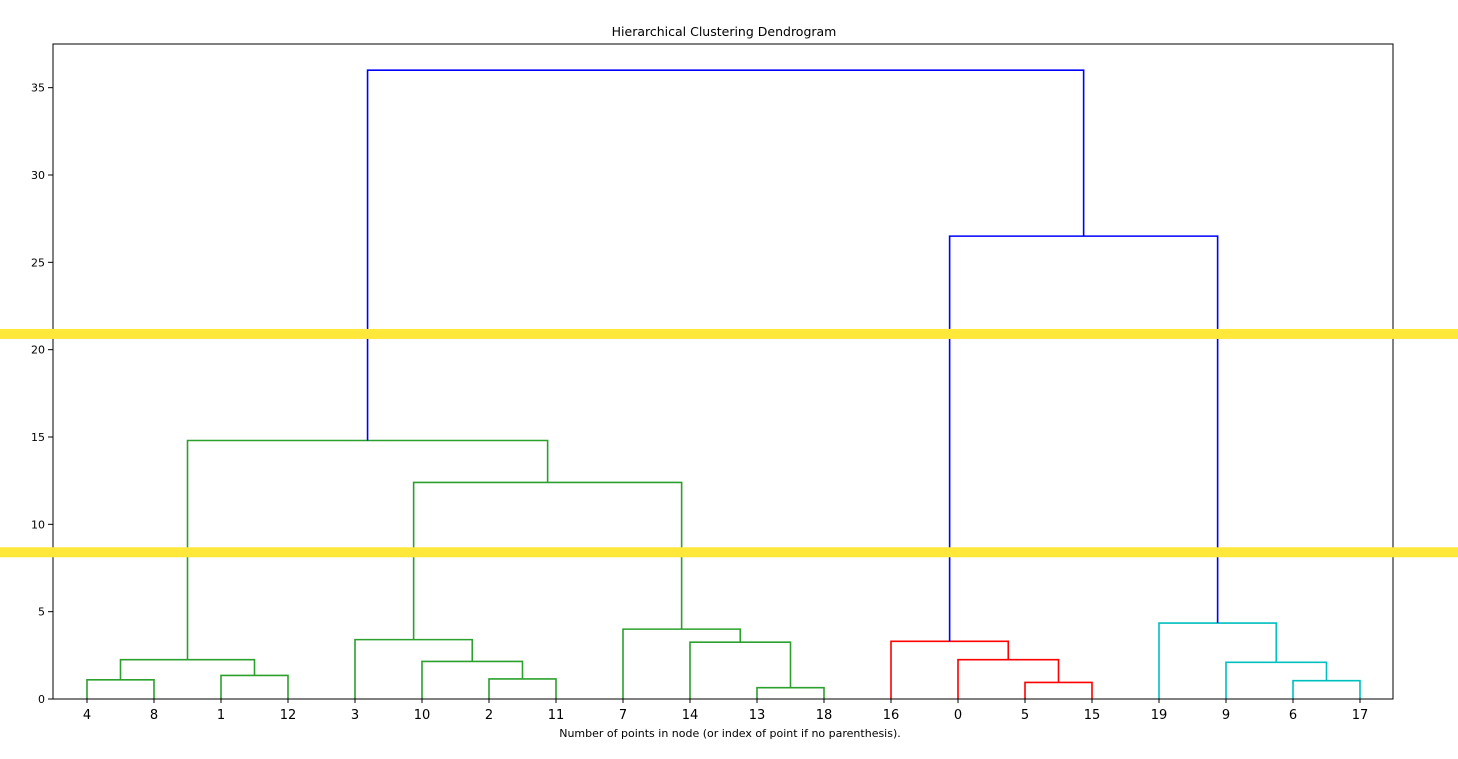 This screenshot has height=759, width=1458. Describe the element at coordinates (87, 715) in the screenshot. I see `leaf-label: 4` at that location.